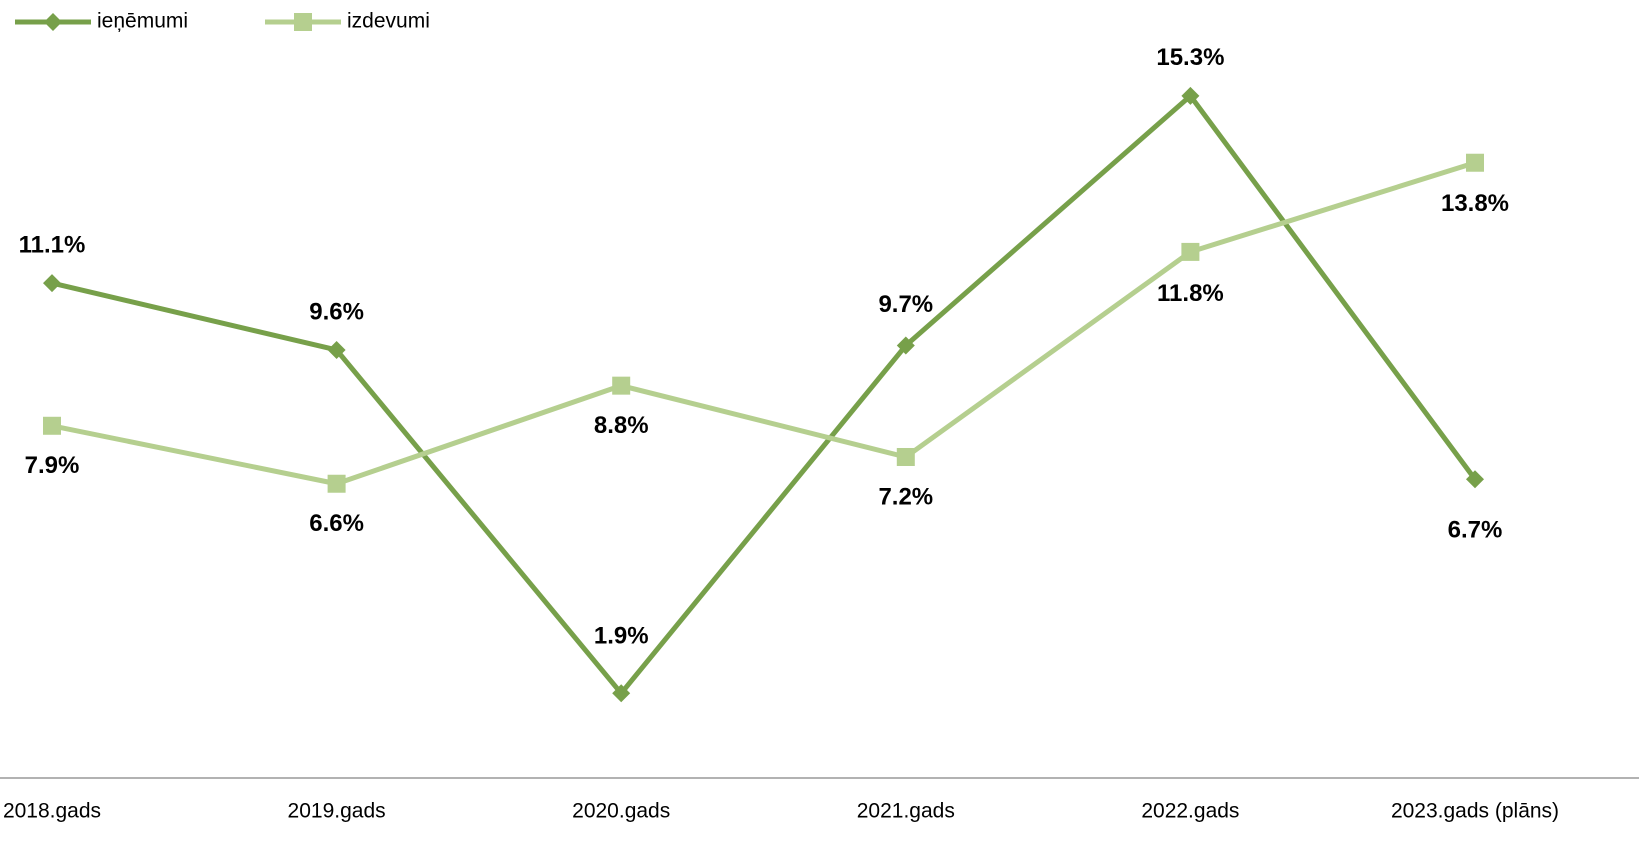 The height and width of the screenshot is (862, 1639). What do you see at coordinates (337, 811) in the screenshot?
I see `x-tick-label: 2019.gads` at bounding box center [337, 811].